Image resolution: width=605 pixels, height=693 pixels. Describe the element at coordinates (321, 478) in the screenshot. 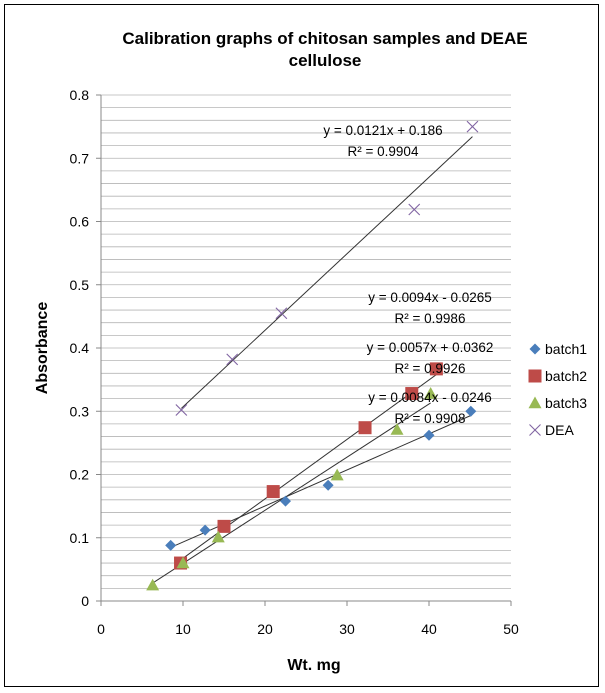

I see `series-batch1` at that location.